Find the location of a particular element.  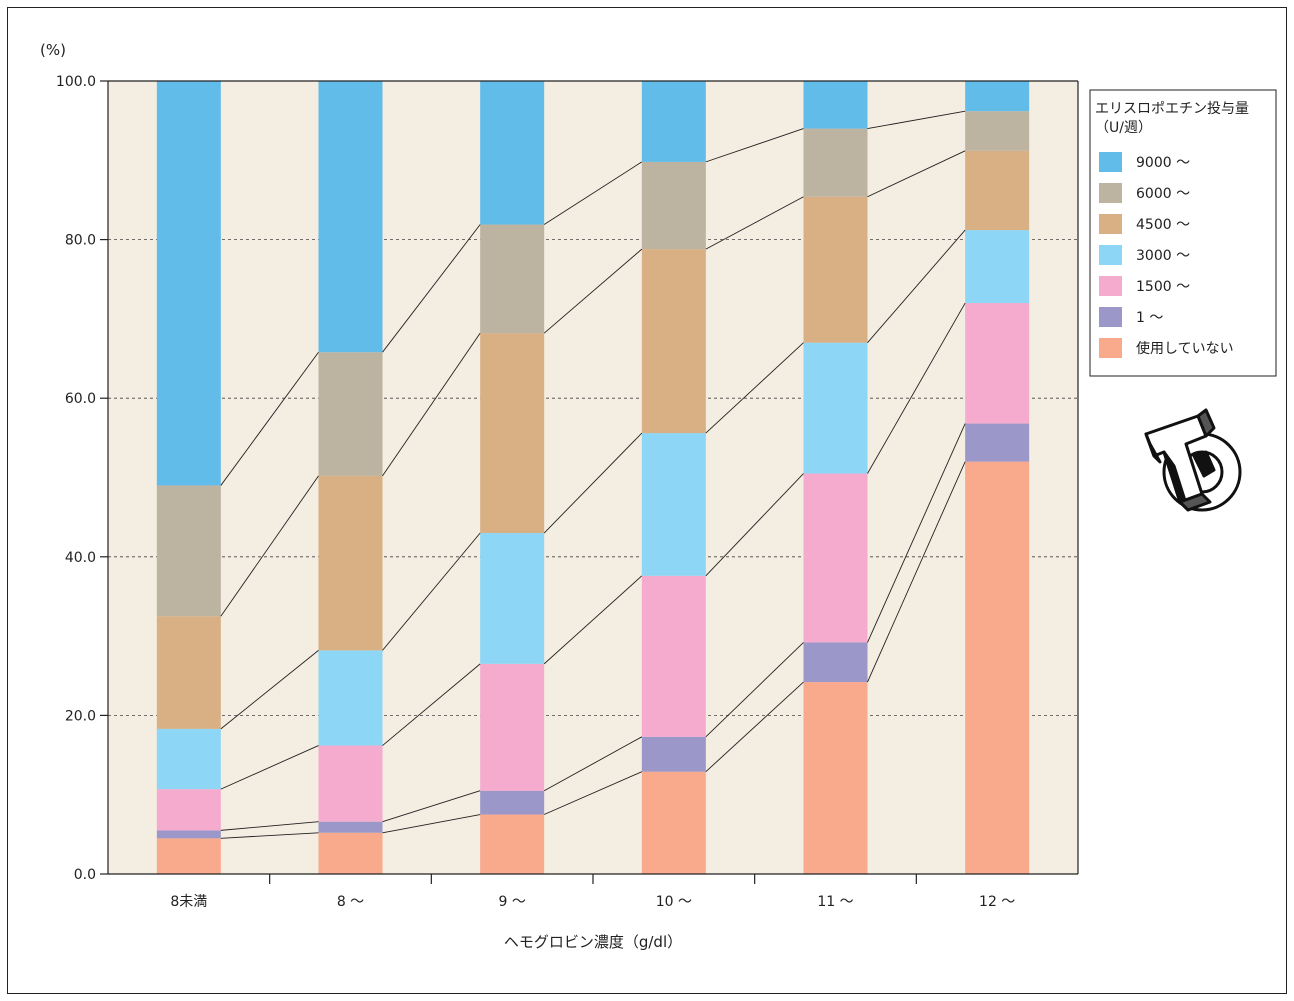

x-tick-label: 8 〜 is located at coordinates (350, 902).